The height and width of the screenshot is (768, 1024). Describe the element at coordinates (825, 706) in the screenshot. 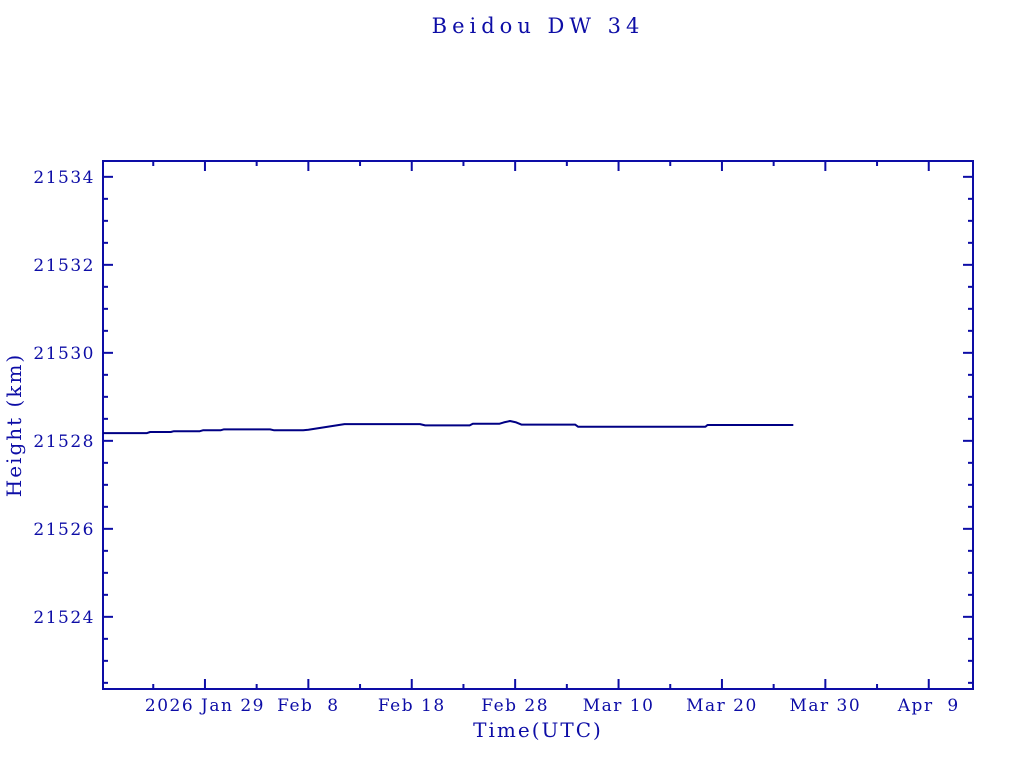

I see `x-tick-label: Mar 30` at that location.